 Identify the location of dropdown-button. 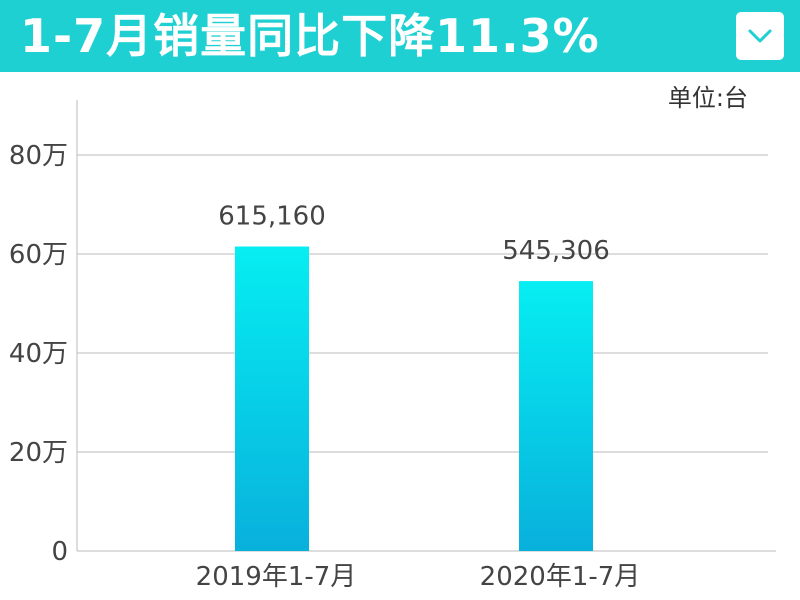
(760, 36).